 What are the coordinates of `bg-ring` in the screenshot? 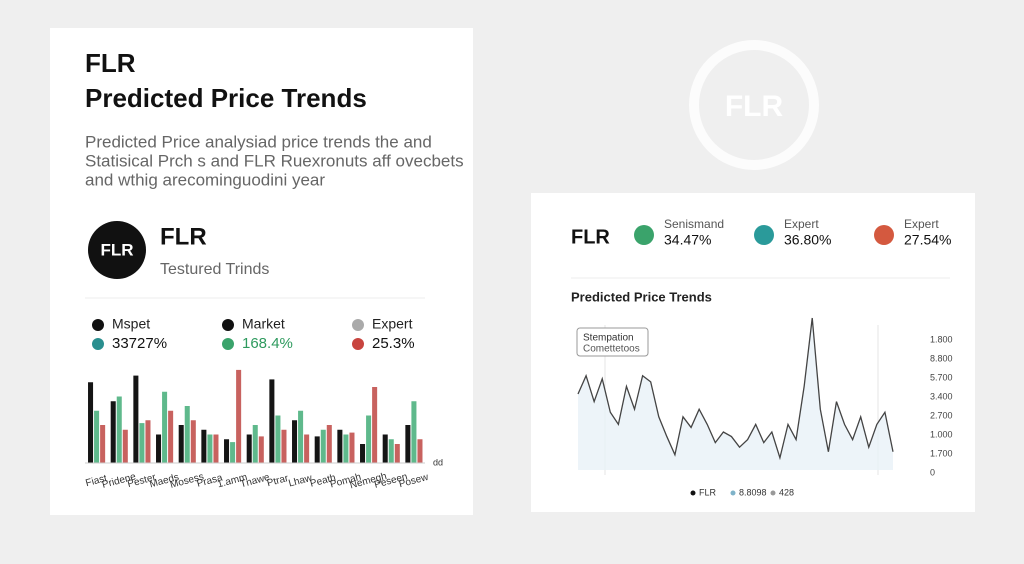 It's located at (754, 105).